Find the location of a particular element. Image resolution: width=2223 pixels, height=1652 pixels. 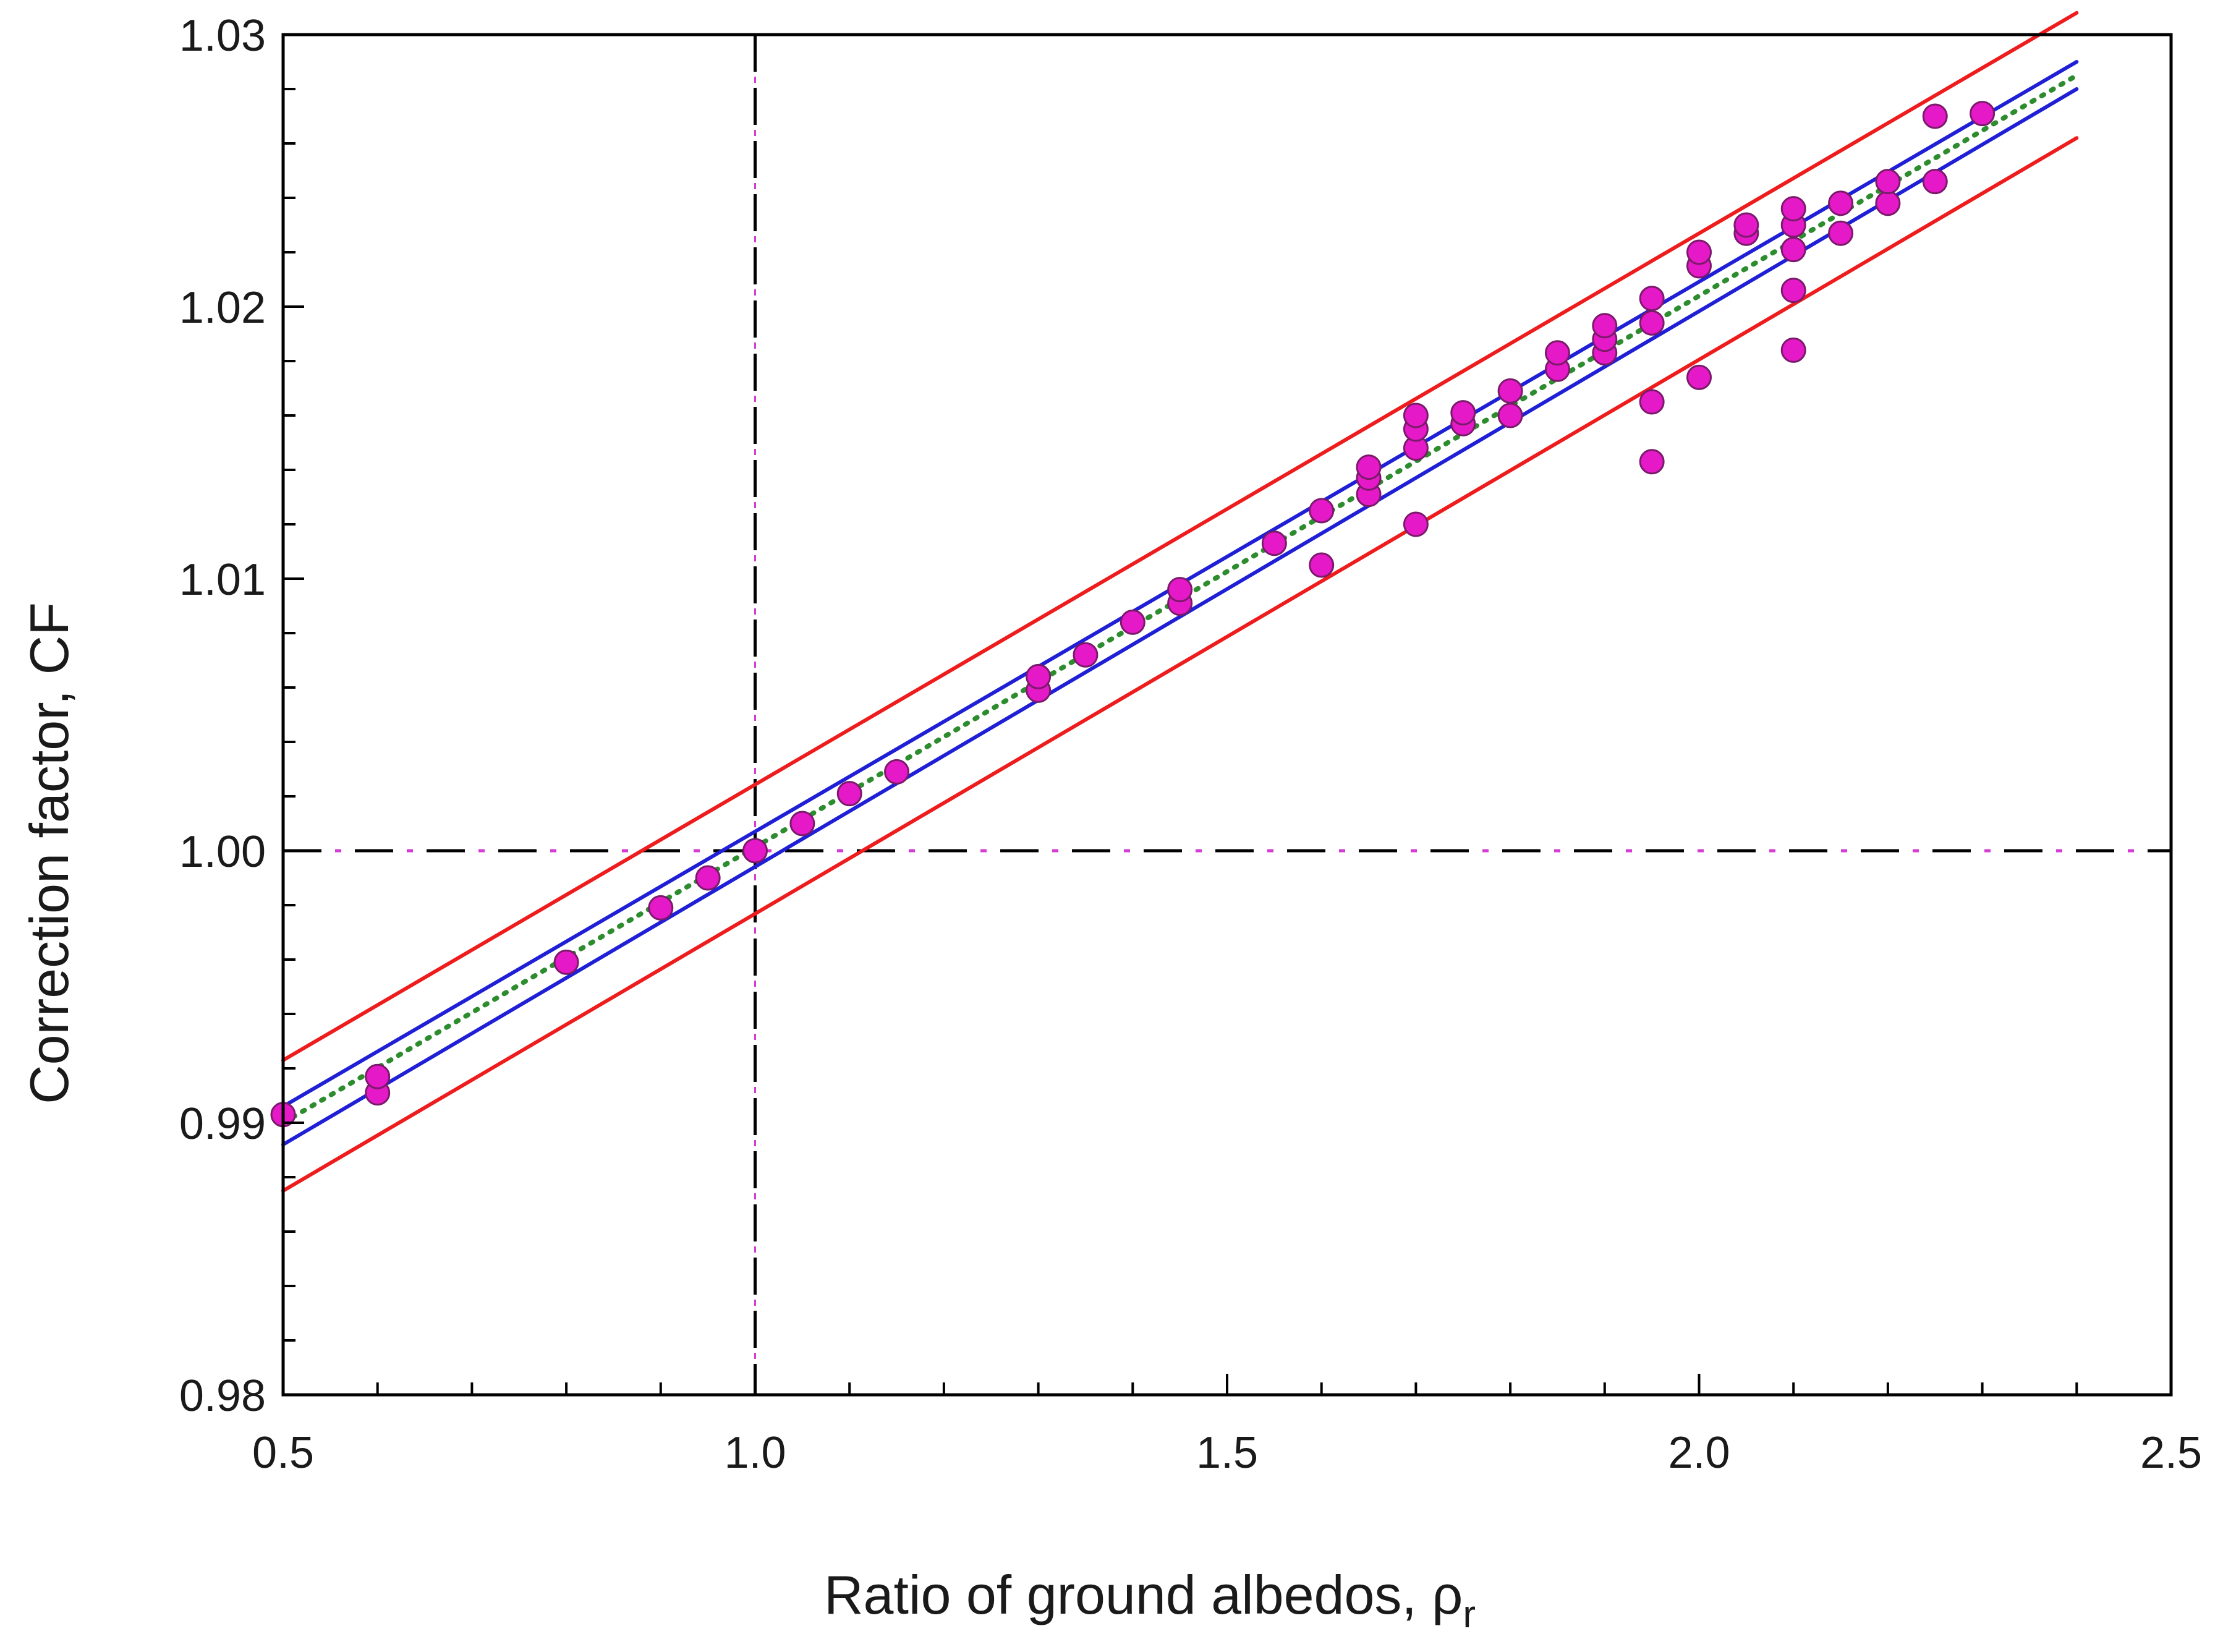

x-axis-title-subscript: r is located at coordinates (1469, 1614).